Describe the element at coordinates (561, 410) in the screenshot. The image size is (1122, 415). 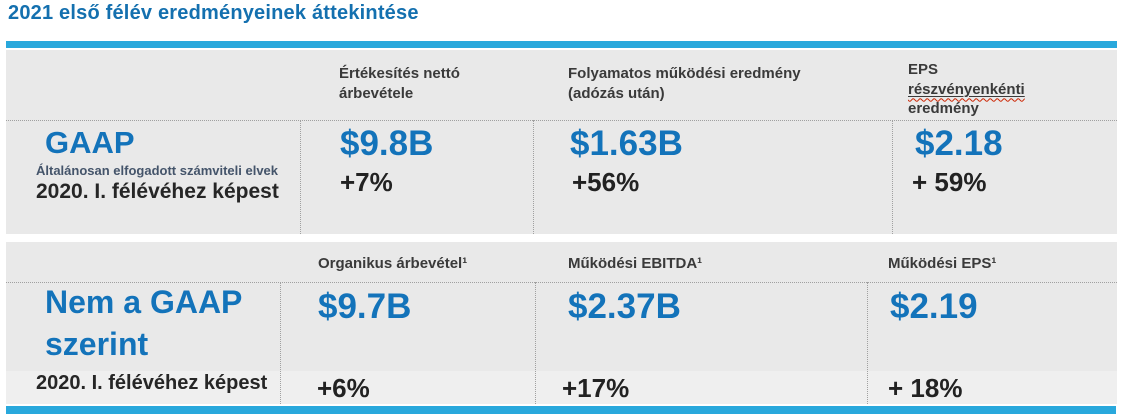
I see `bottom-accent-bar` at that location.